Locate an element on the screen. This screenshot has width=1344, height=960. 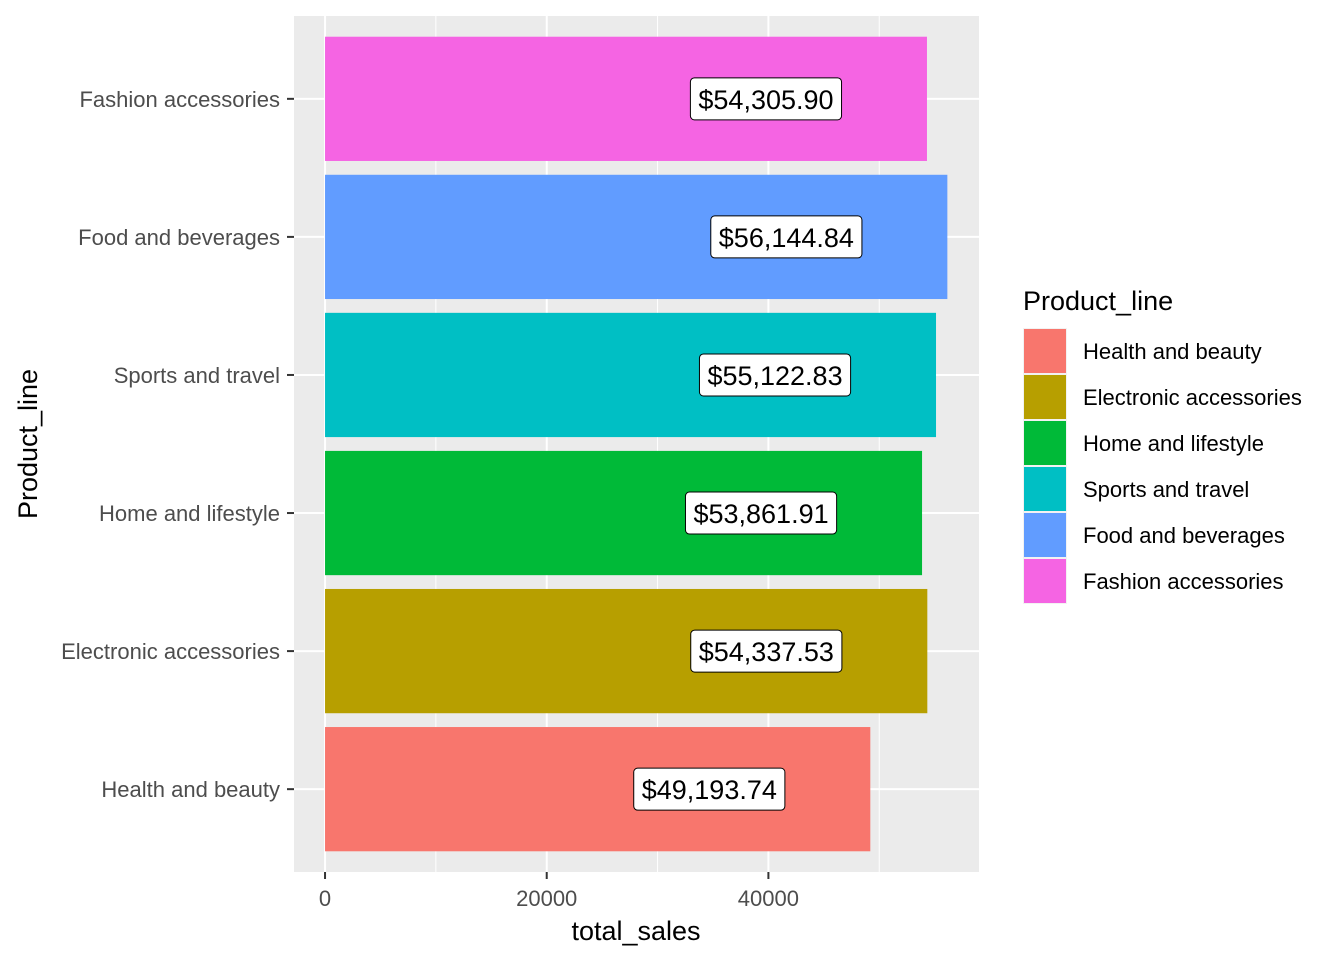
legend-label: Health and beauty is located at coordinates (1172, 351).